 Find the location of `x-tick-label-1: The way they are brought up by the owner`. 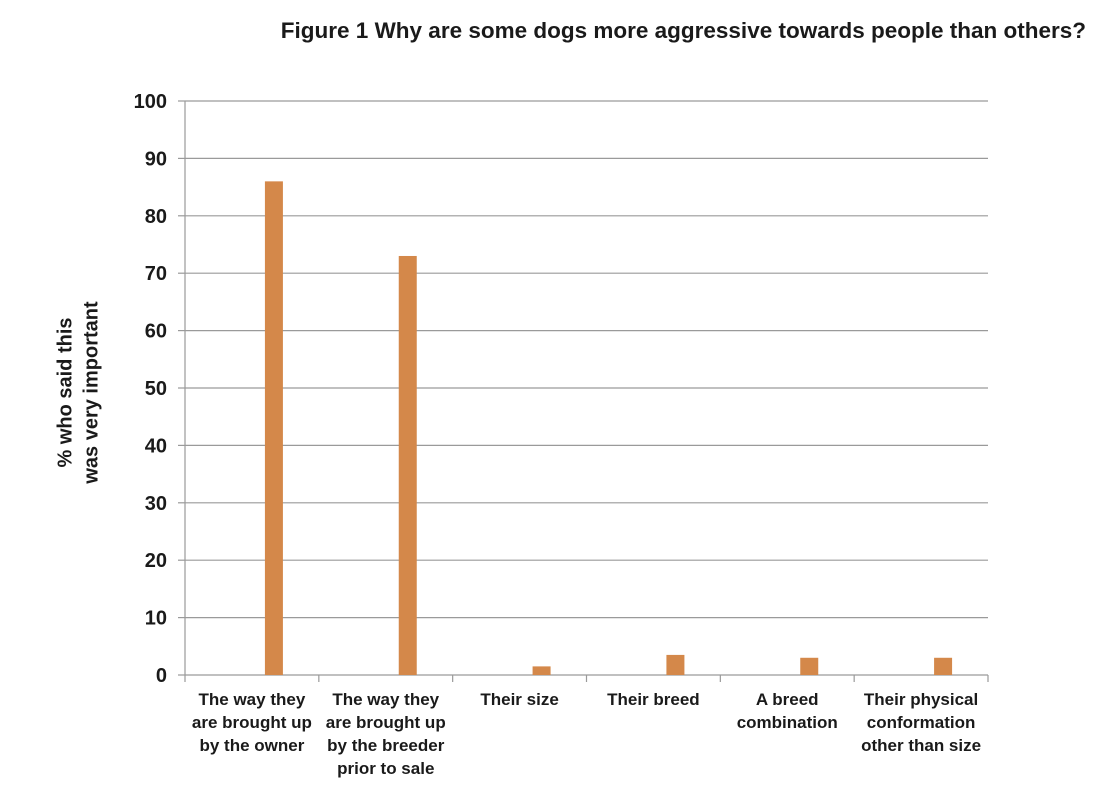

x-tick-label-1: The way they are brought up by the owner is located at coordinates (252, 722).